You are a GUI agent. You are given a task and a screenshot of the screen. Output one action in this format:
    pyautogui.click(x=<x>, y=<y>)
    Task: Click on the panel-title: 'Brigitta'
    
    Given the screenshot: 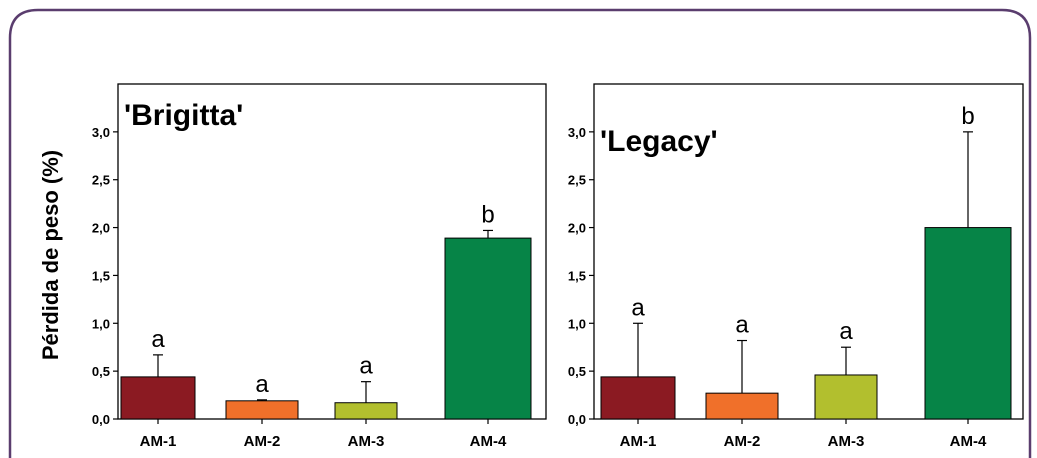 What is the action you would take?
    pyautogui.click(x=183, y=115)
    